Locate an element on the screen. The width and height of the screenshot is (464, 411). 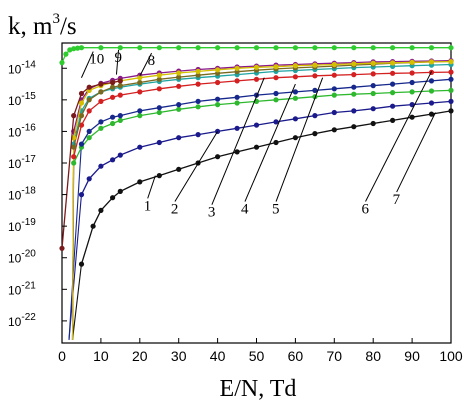
x-axis-ticks: 0 10 20 30 40 50 60 70 80 90 100 is located at coordinates (260, 351).